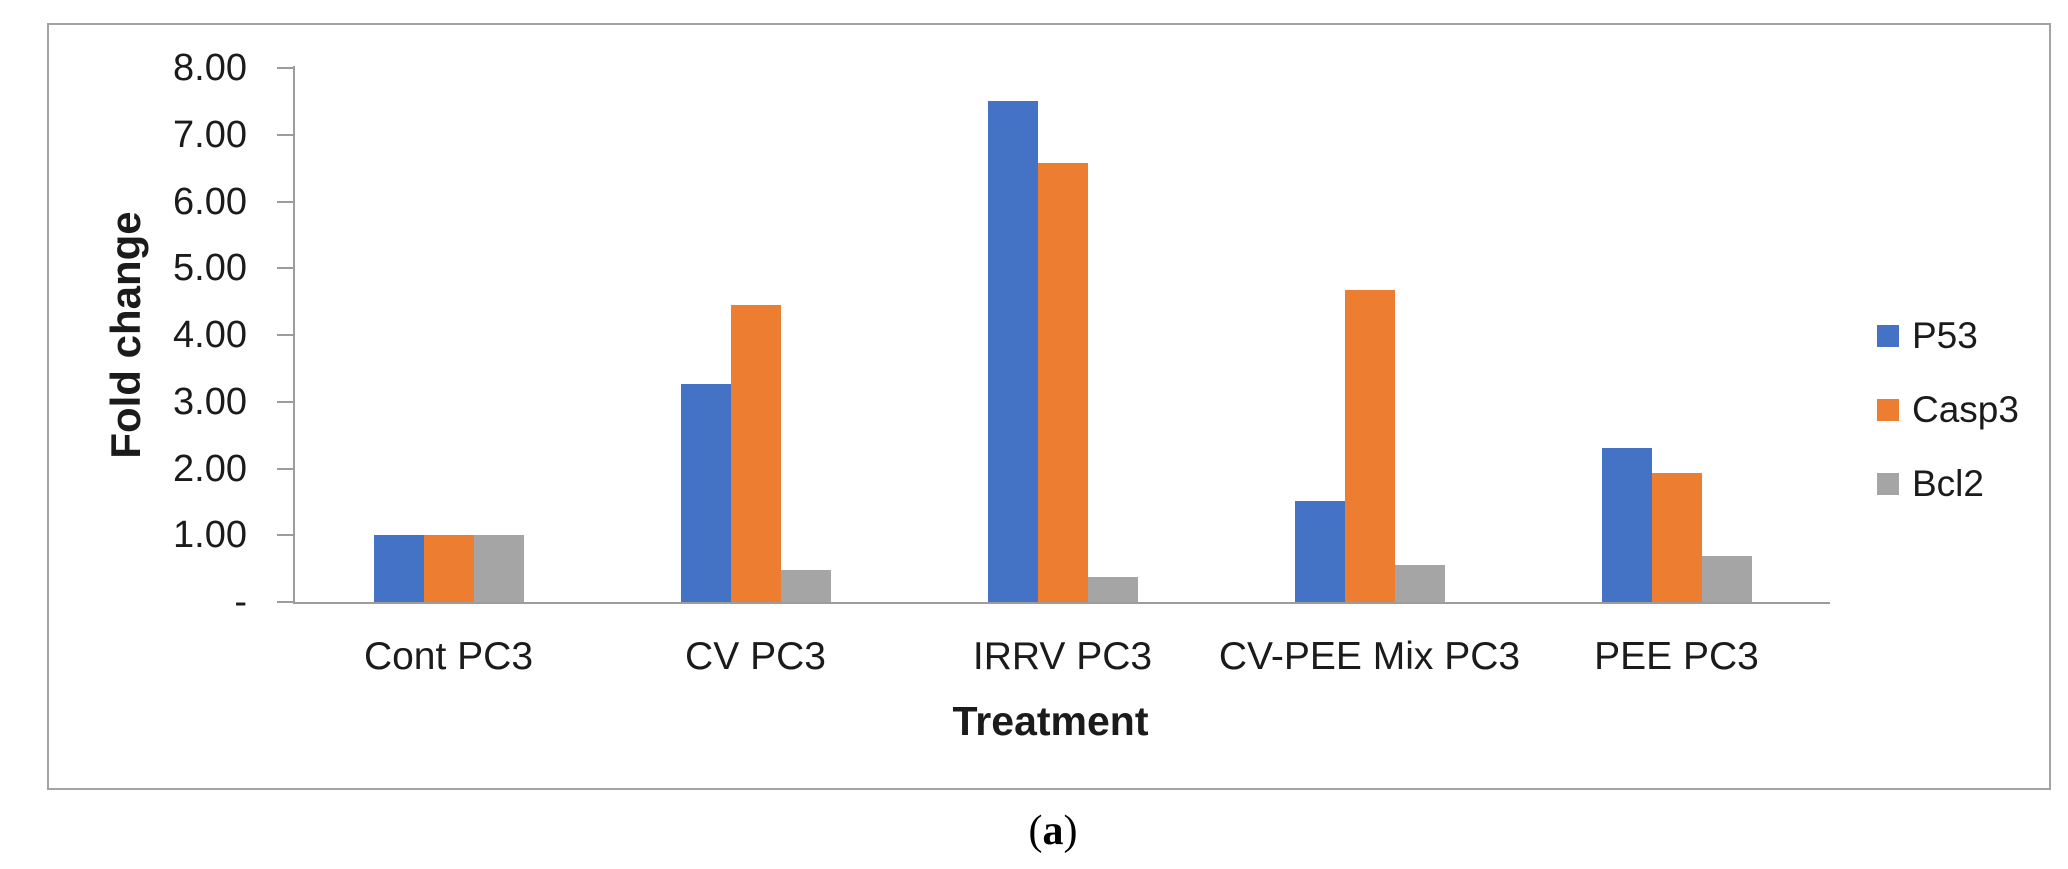 The height and width of the screenshot is (869, 2068). What do you see at coordinates (706, 493) in the screenshot?
I see `bar-P53-CV PC3` at bounding box center [706, 493].